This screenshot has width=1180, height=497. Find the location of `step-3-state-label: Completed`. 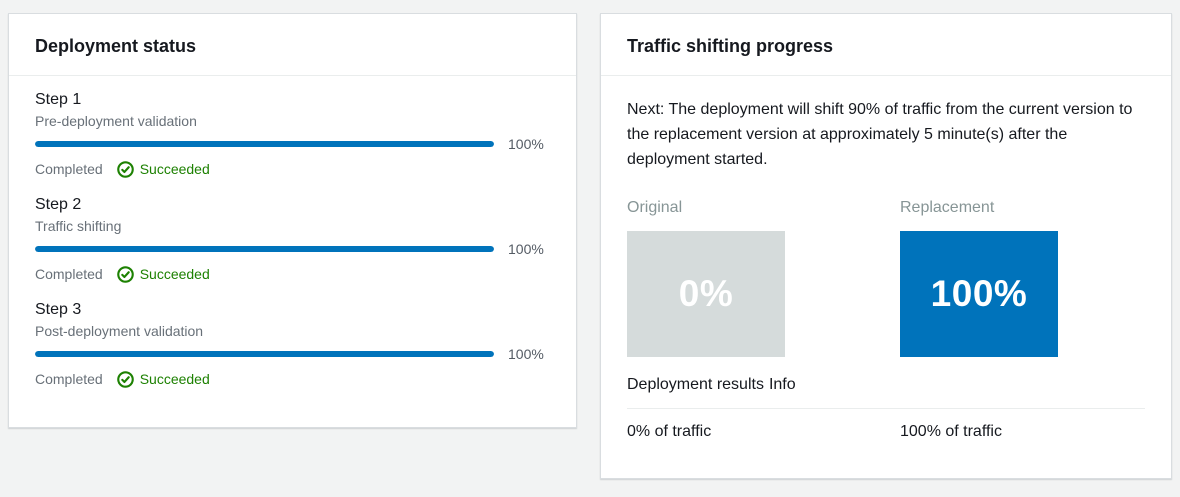

step-3-state-label: Completed is located at coordinates (69, 379).